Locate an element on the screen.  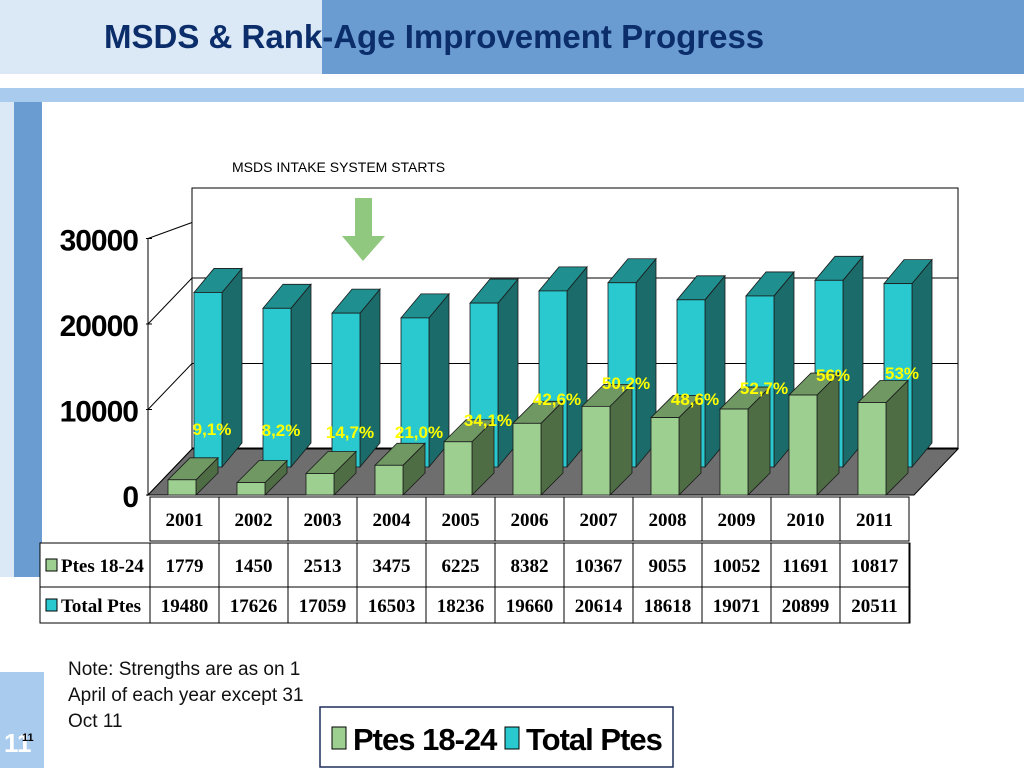
bar-ptes-2006 is located at coordinates (538, 448).